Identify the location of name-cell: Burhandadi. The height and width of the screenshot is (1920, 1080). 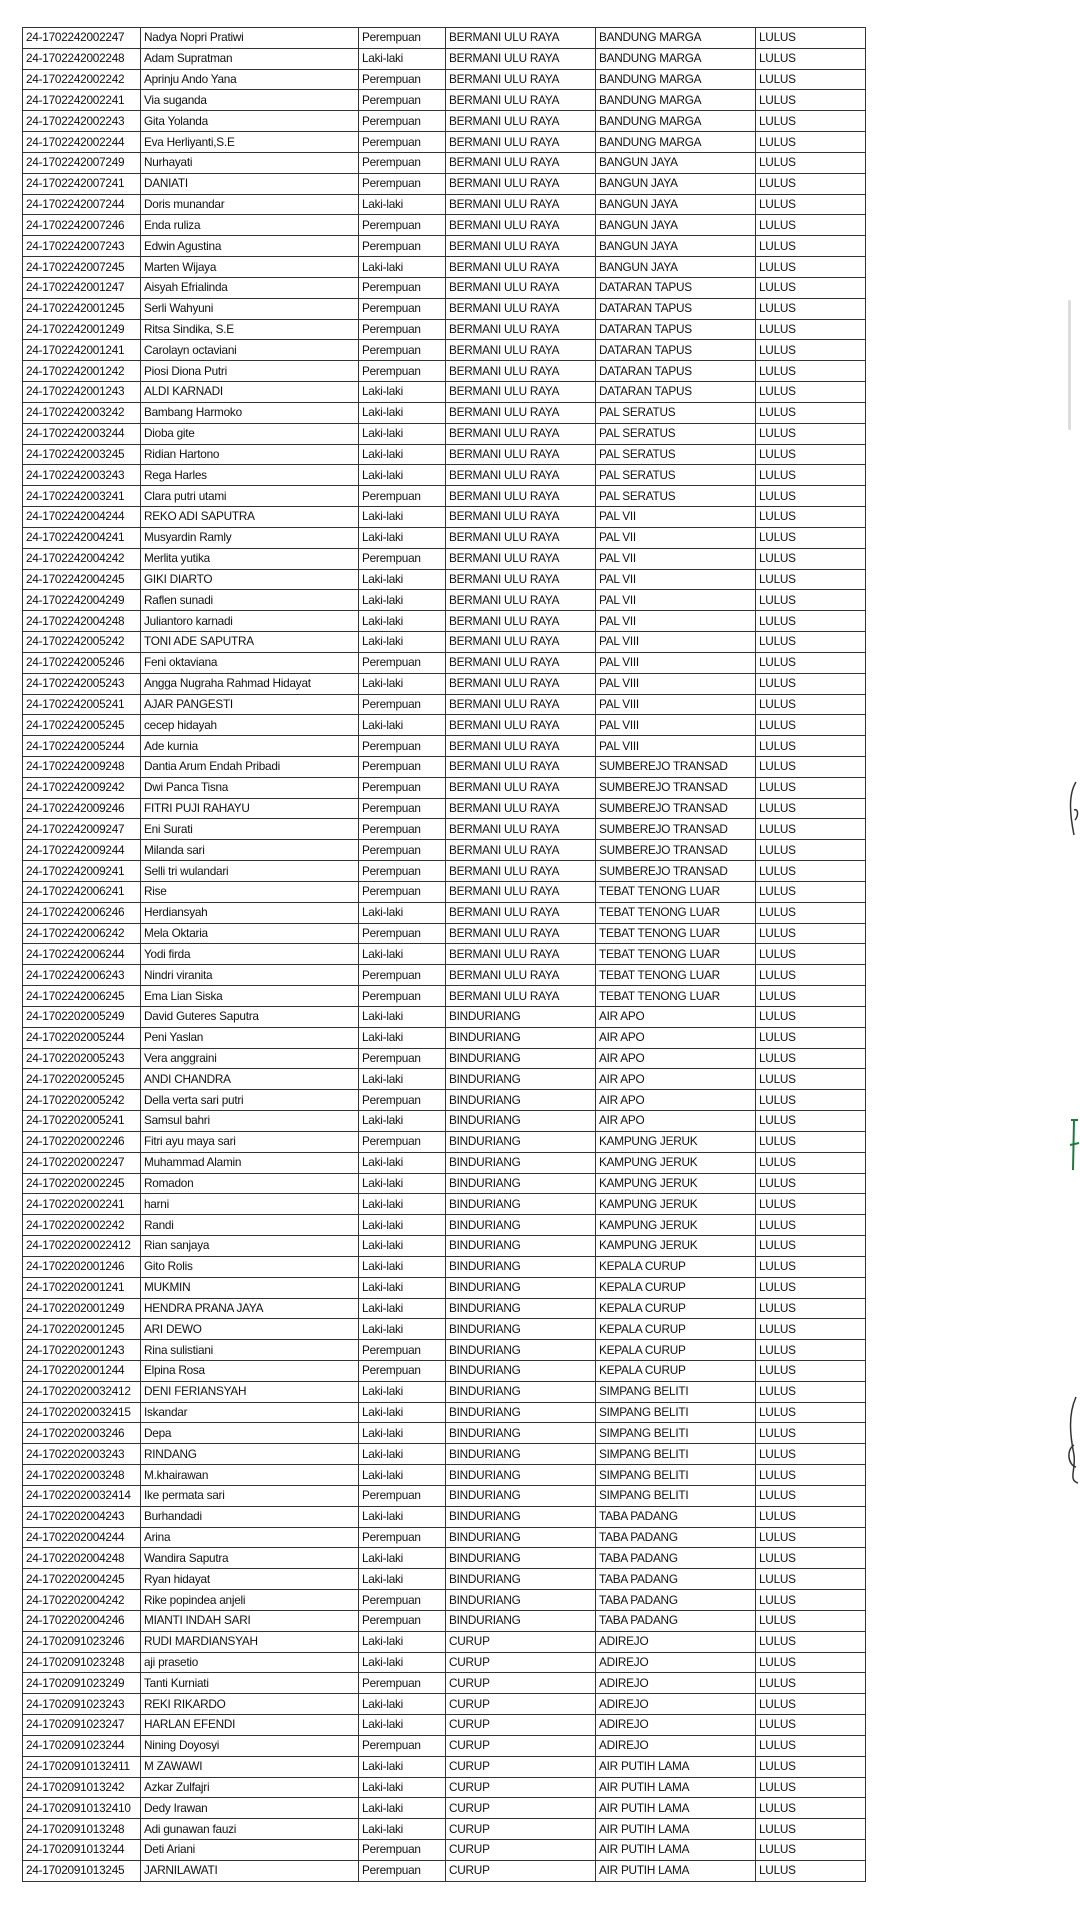
(249, 1516).